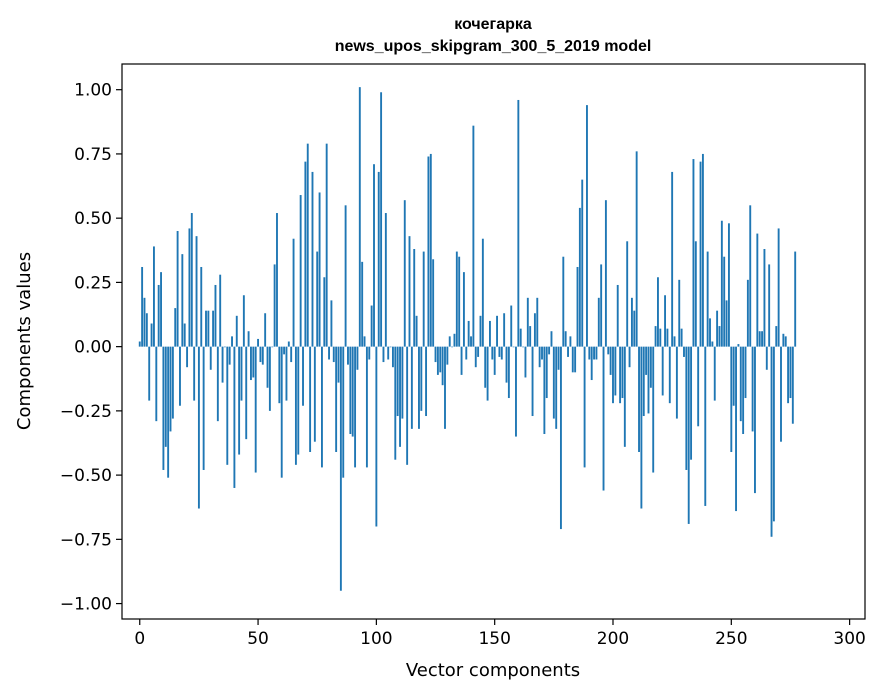 The image size is (880, 696). What do you see at coordinates (500, 634) in the screenshot?
I see `x-axis: 0 50 100 150 200 250 300` at bounding box center [500, 634].